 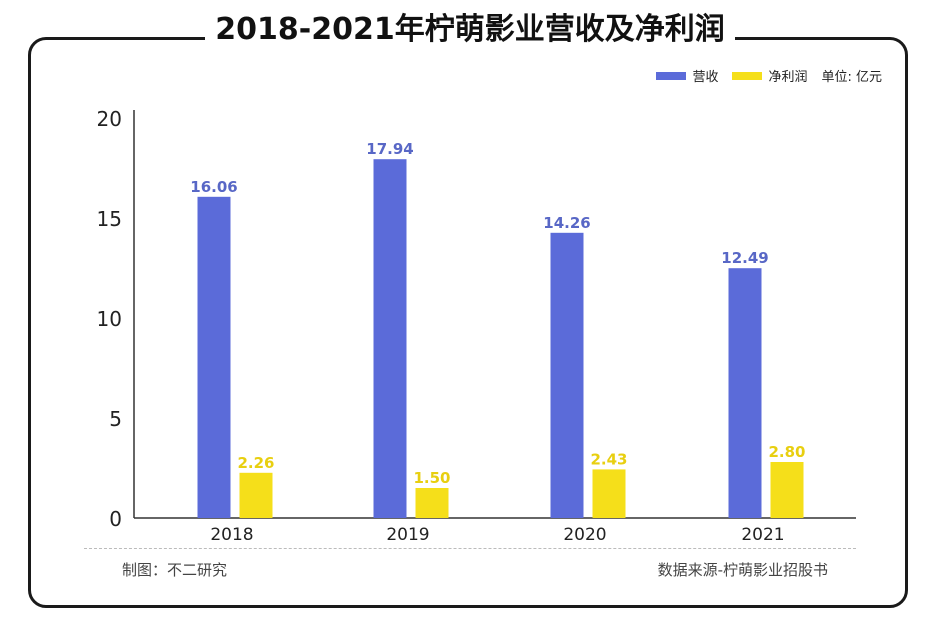 What do you see at coordinates (788, 77) in the screenshot?
I see `legend-label-net-profit: 净利润` at bounding box center [788, 77].